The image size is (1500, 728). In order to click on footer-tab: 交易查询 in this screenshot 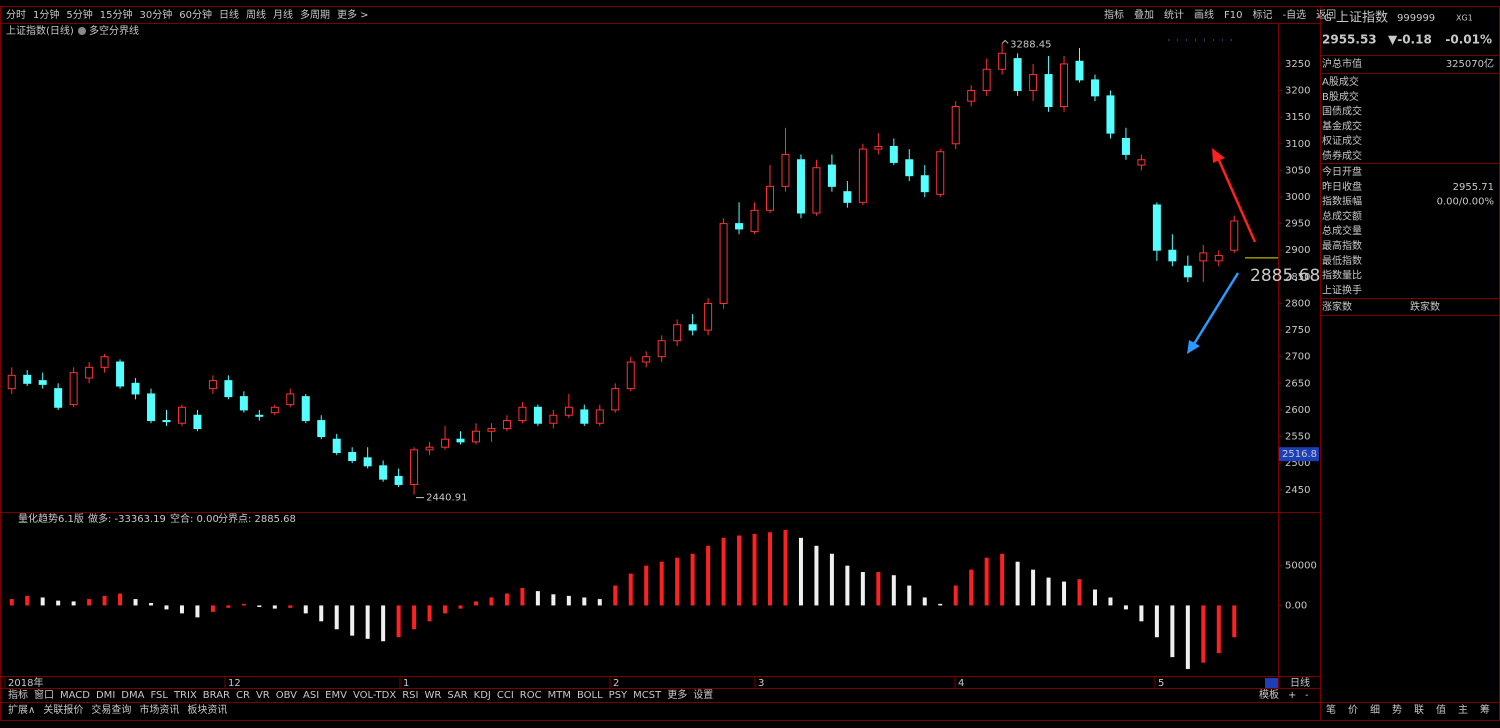, I will do `click(111, 709)`.